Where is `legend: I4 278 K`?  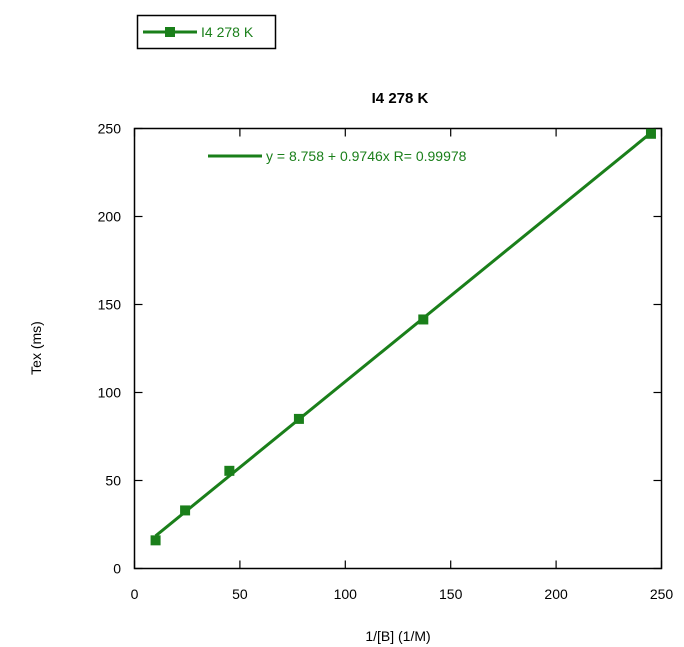 legend: I4 278 K is located at coordinates (206, 32).